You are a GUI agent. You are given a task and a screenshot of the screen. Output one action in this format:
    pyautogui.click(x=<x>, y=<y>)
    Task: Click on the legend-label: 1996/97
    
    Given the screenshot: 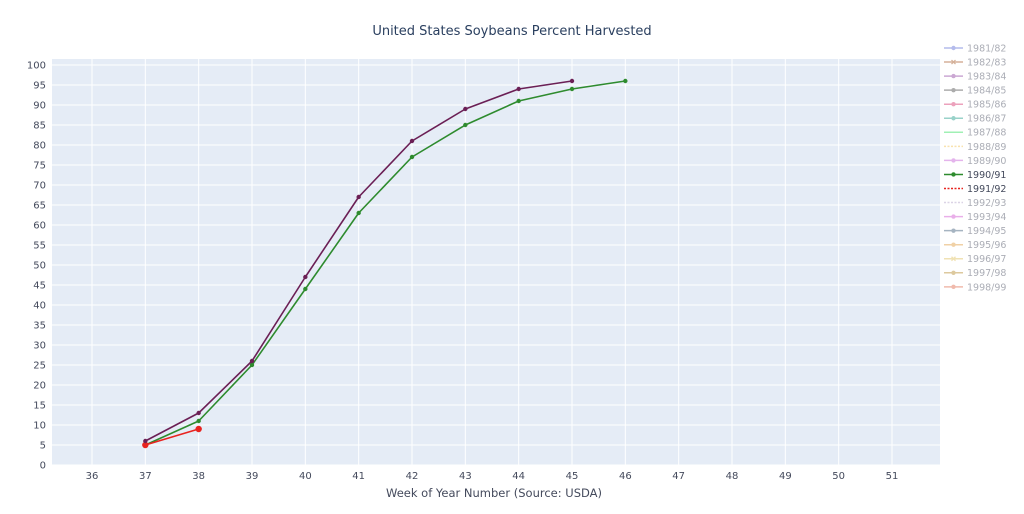 What is the action you would take?
    pyautogui.click(x=986, y=259)
    